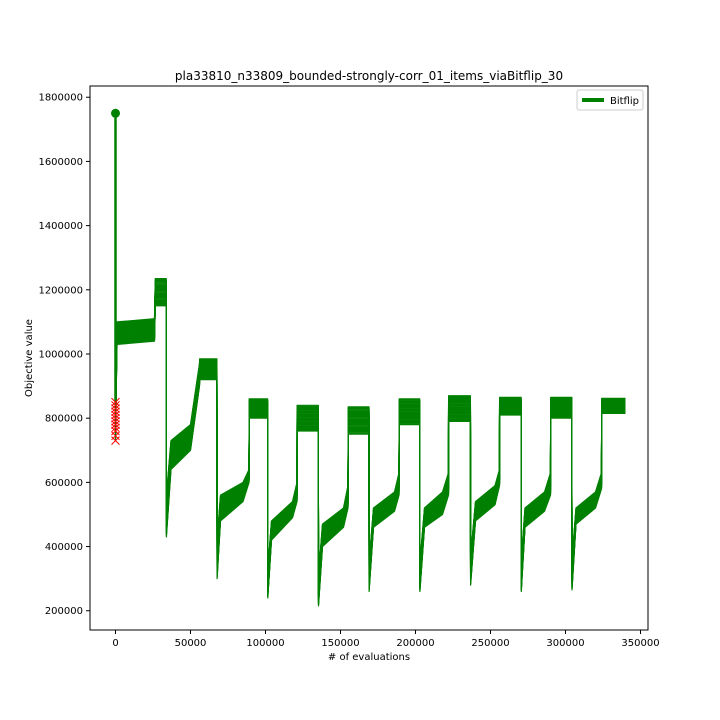  Describe the element at coordinates (64, 483) in the screenshot. I see `y-tick-label: 600000` at that location.